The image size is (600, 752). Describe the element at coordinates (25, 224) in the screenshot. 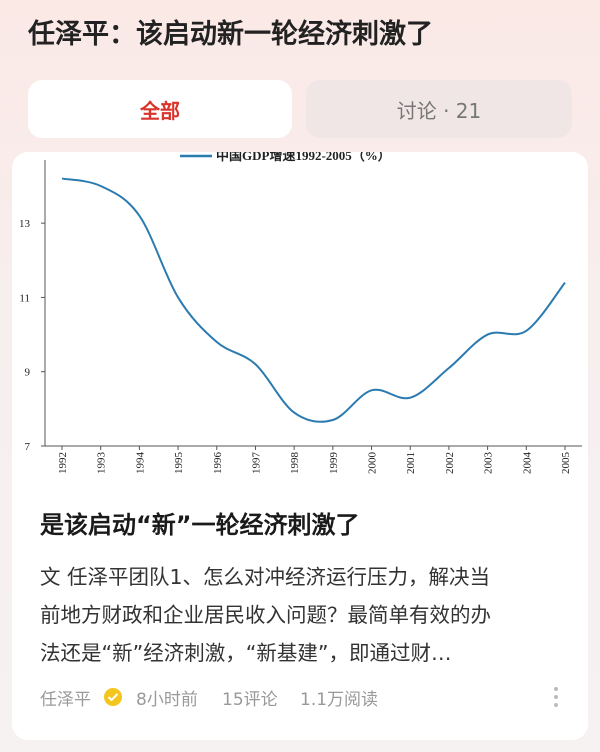

I see `y-tick-label: 13` at that location.